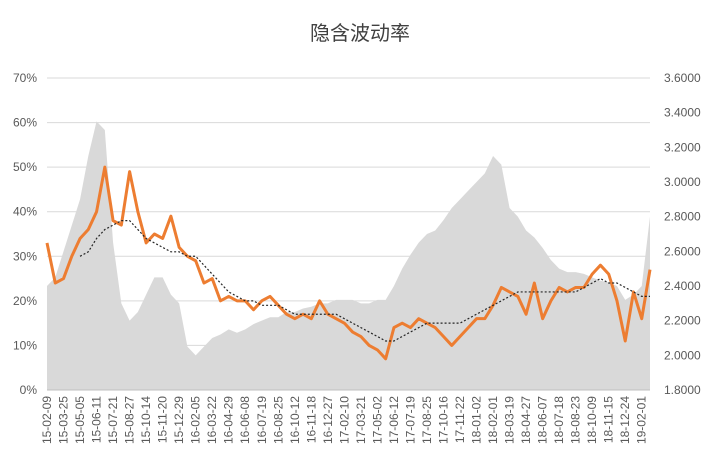  Describe the element at coordinates (682, 113) in the screenshot. I see `y2-tick-label: 3.4000` at that location.